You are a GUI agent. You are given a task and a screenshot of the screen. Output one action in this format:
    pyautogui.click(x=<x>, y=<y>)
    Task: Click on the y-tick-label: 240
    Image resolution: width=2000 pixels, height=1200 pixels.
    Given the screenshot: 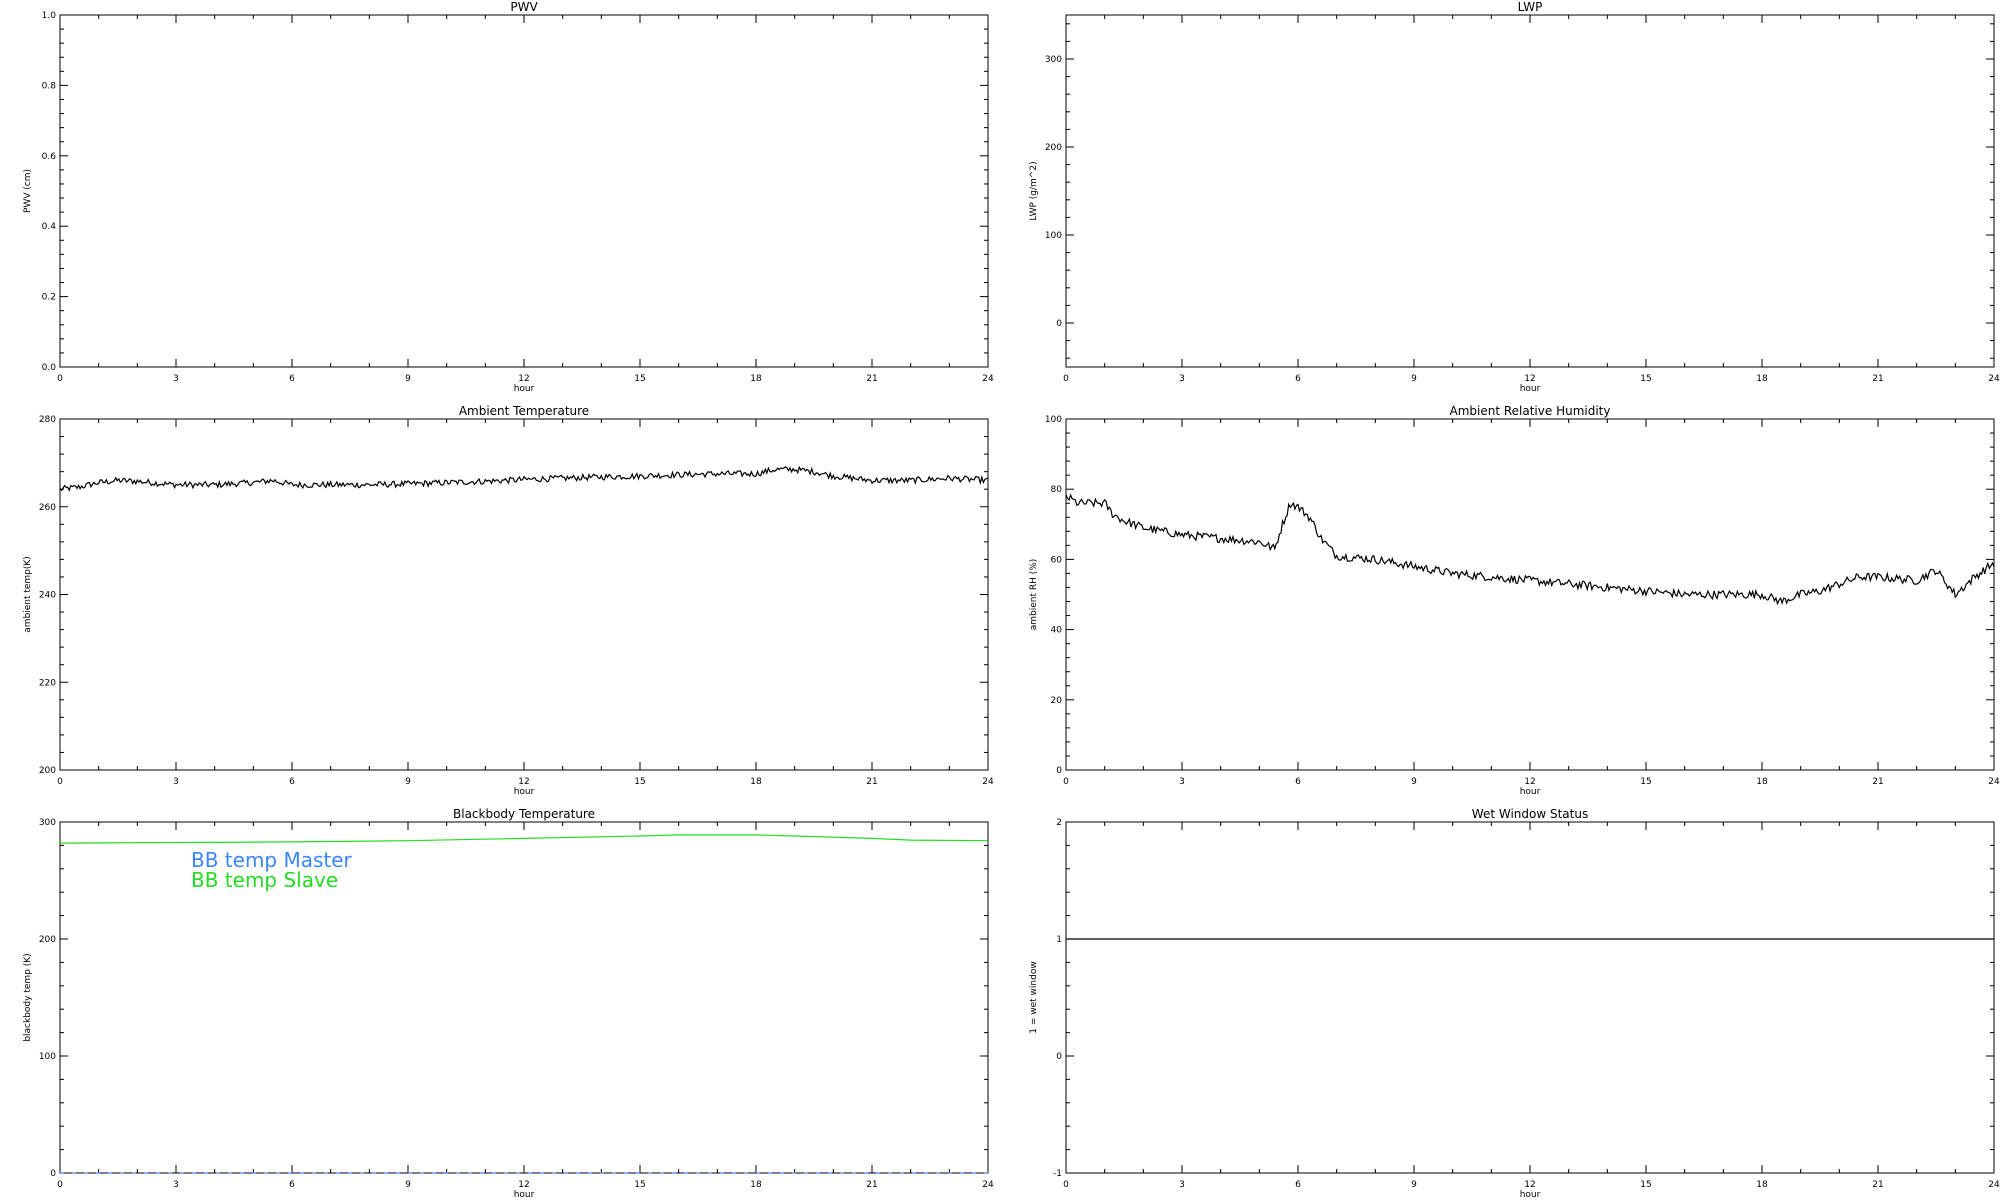 What is the action you would take?
    pyautogui.click(x=47, y=596)
    